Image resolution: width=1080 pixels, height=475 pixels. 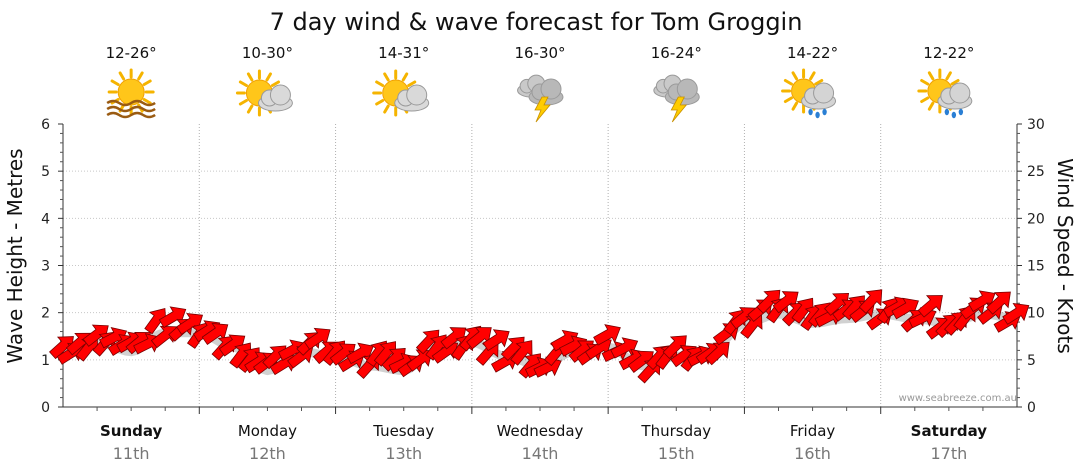 What do you see at coordinates (403, 453) in the screenshot?
I see `day-date-label: 13th` at bounding box center [403, 453].